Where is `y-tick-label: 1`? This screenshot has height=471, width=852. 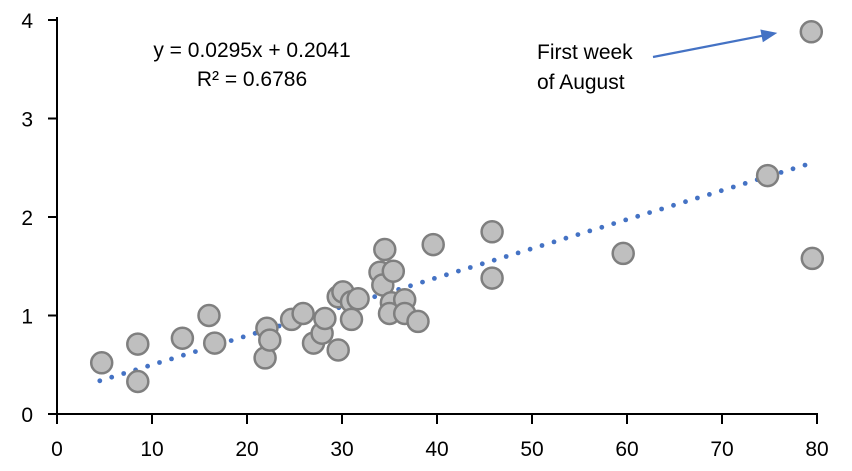 y-tick-label: 1 is located at coordinates (27, 317).